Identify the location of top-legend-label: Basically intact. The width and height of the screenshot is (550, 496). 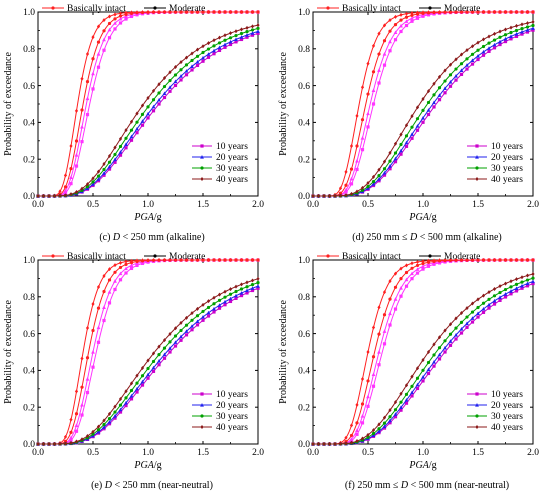
(371, 257).